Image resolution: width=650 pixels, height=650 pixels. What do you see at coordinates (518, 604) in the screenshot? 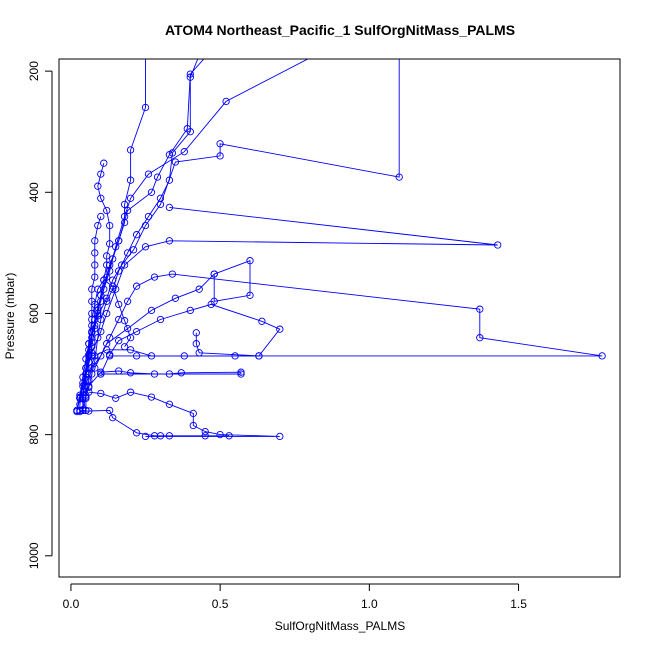
I see `x-tick-label: 1.5` at bounding box center [518, 604].